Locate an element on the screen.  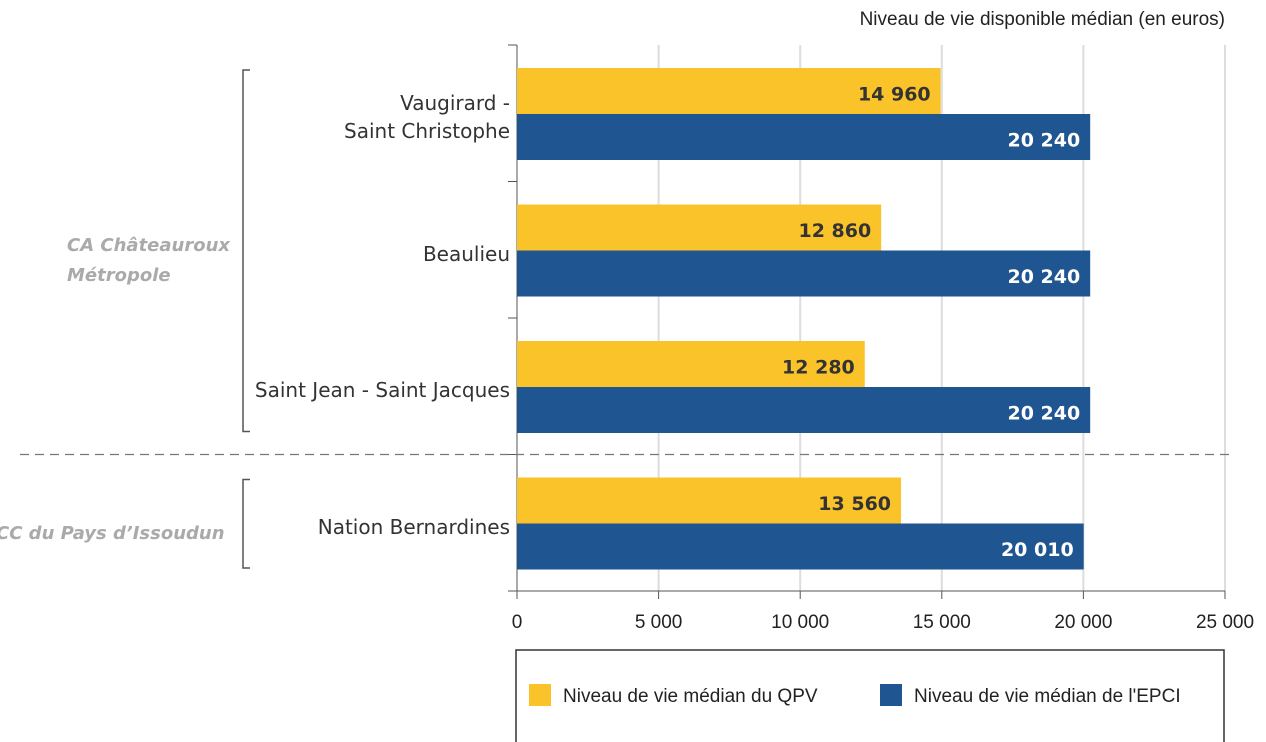
group-label: CC du Pays d’Issoudun is located at coordinates (112, 533).